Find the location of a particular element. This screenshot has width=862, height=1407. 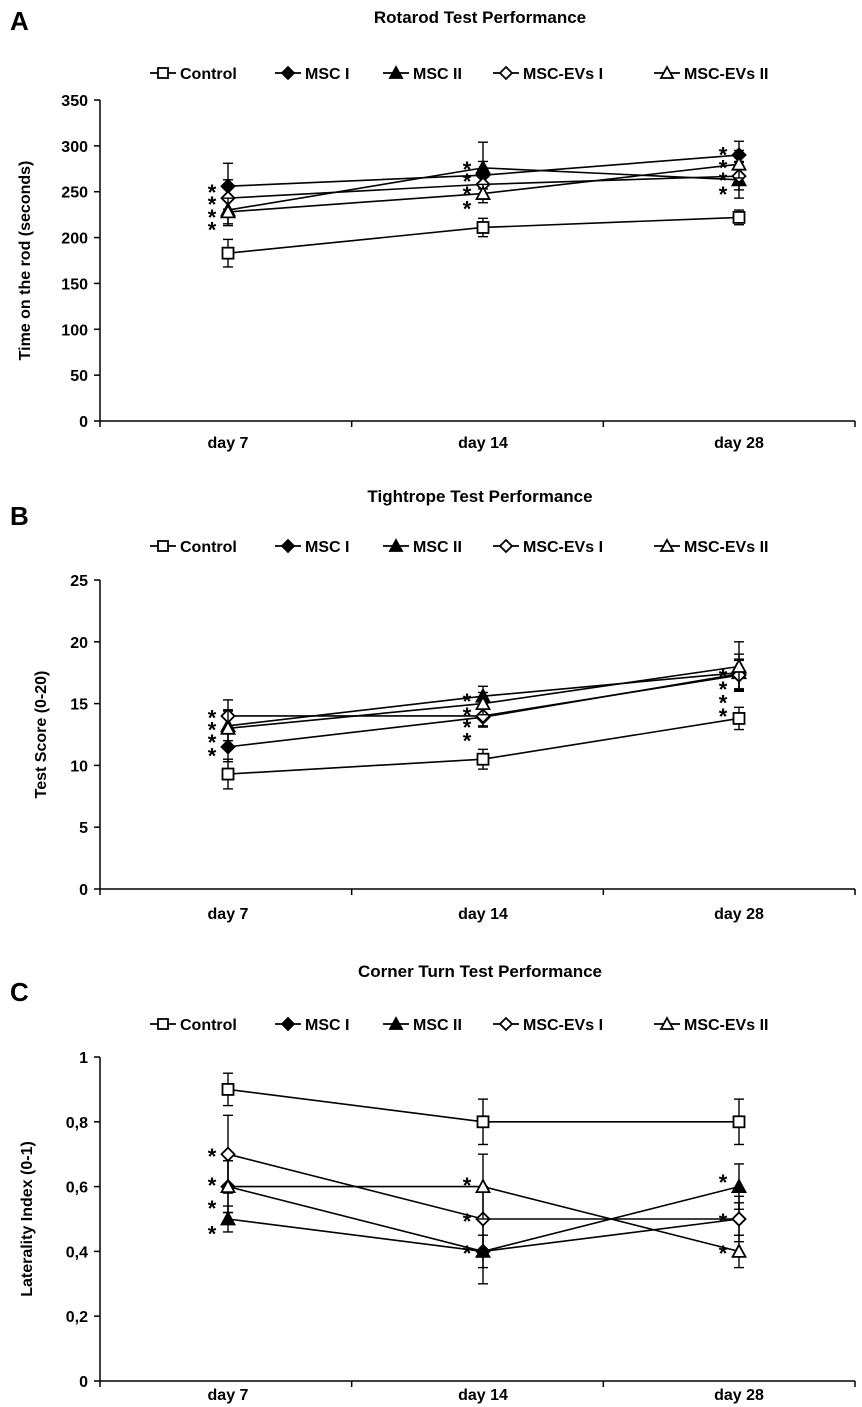

y-tick-label: 0,2 is located at coordinates (77, 1317).